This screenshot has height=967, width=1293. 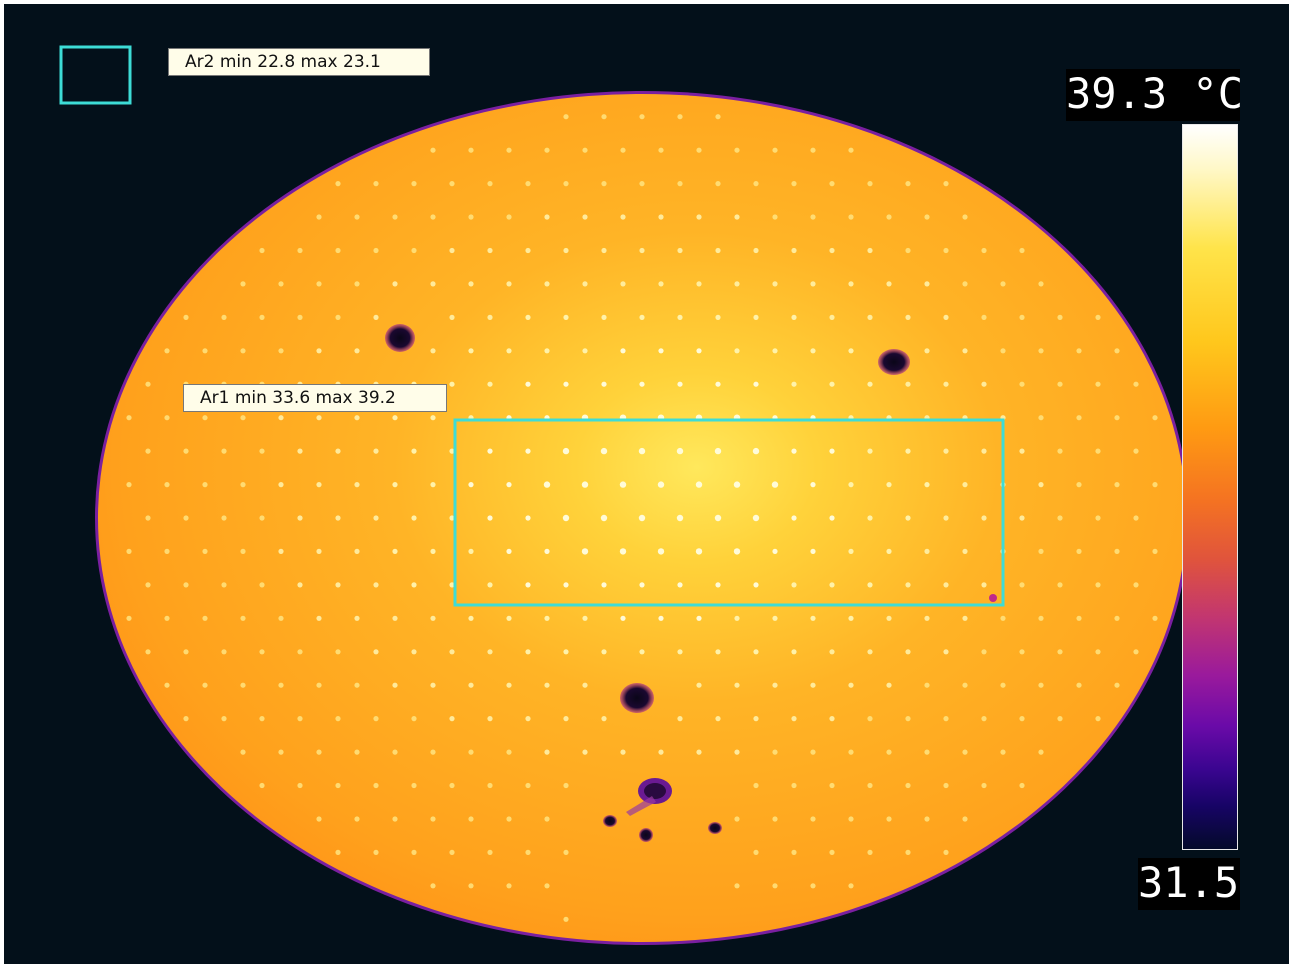 What do you see at coordinates (95, 75) in the screenshot?
I see `ar2-measurement-box` at bounding box center [95, 75].